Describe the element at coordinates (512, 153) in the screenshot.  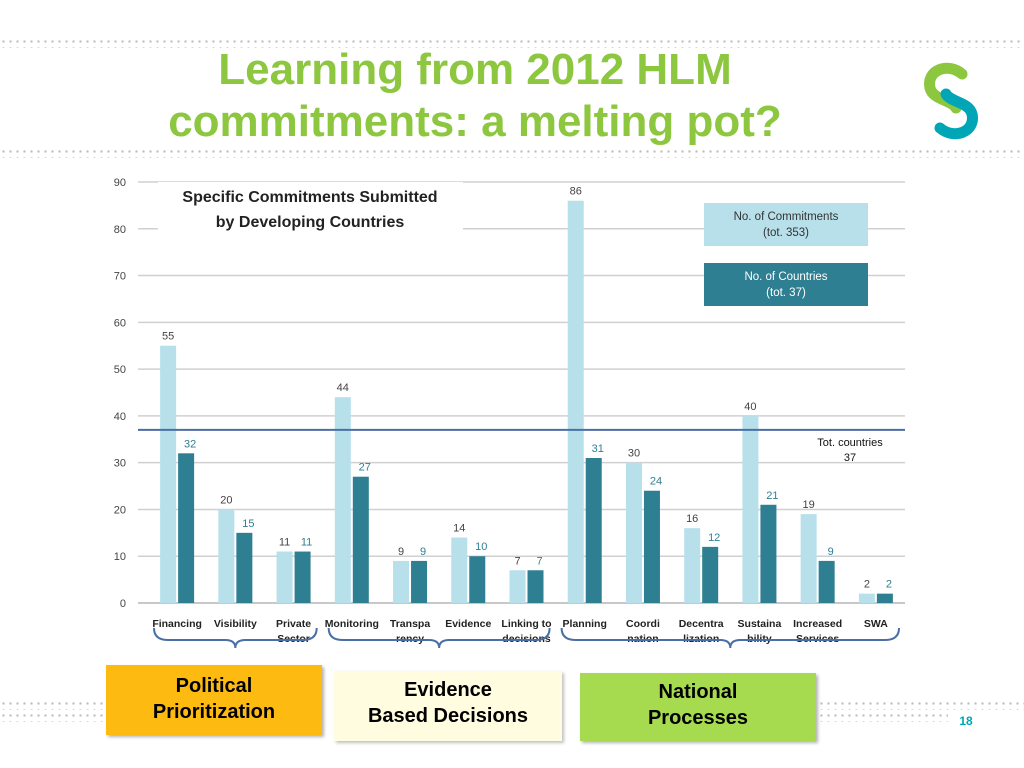
I see `dotted-band-bottom` at that location.